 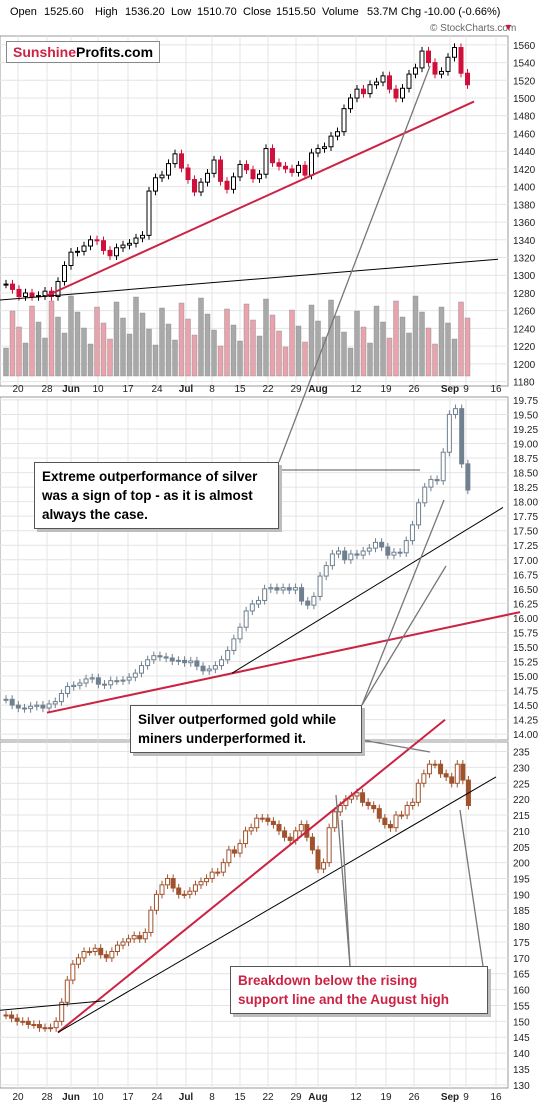 I want to click on y-tick-label: 1220, so click(x=524, y=347).